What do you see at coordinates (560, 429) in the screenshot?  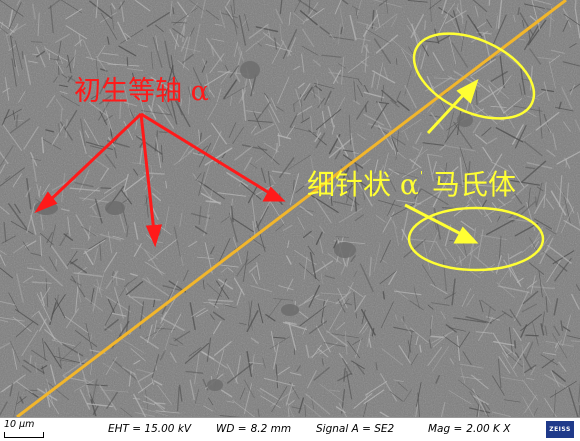 I see `zeiss-logo: ZEISS` at bounding box center [560, 429].